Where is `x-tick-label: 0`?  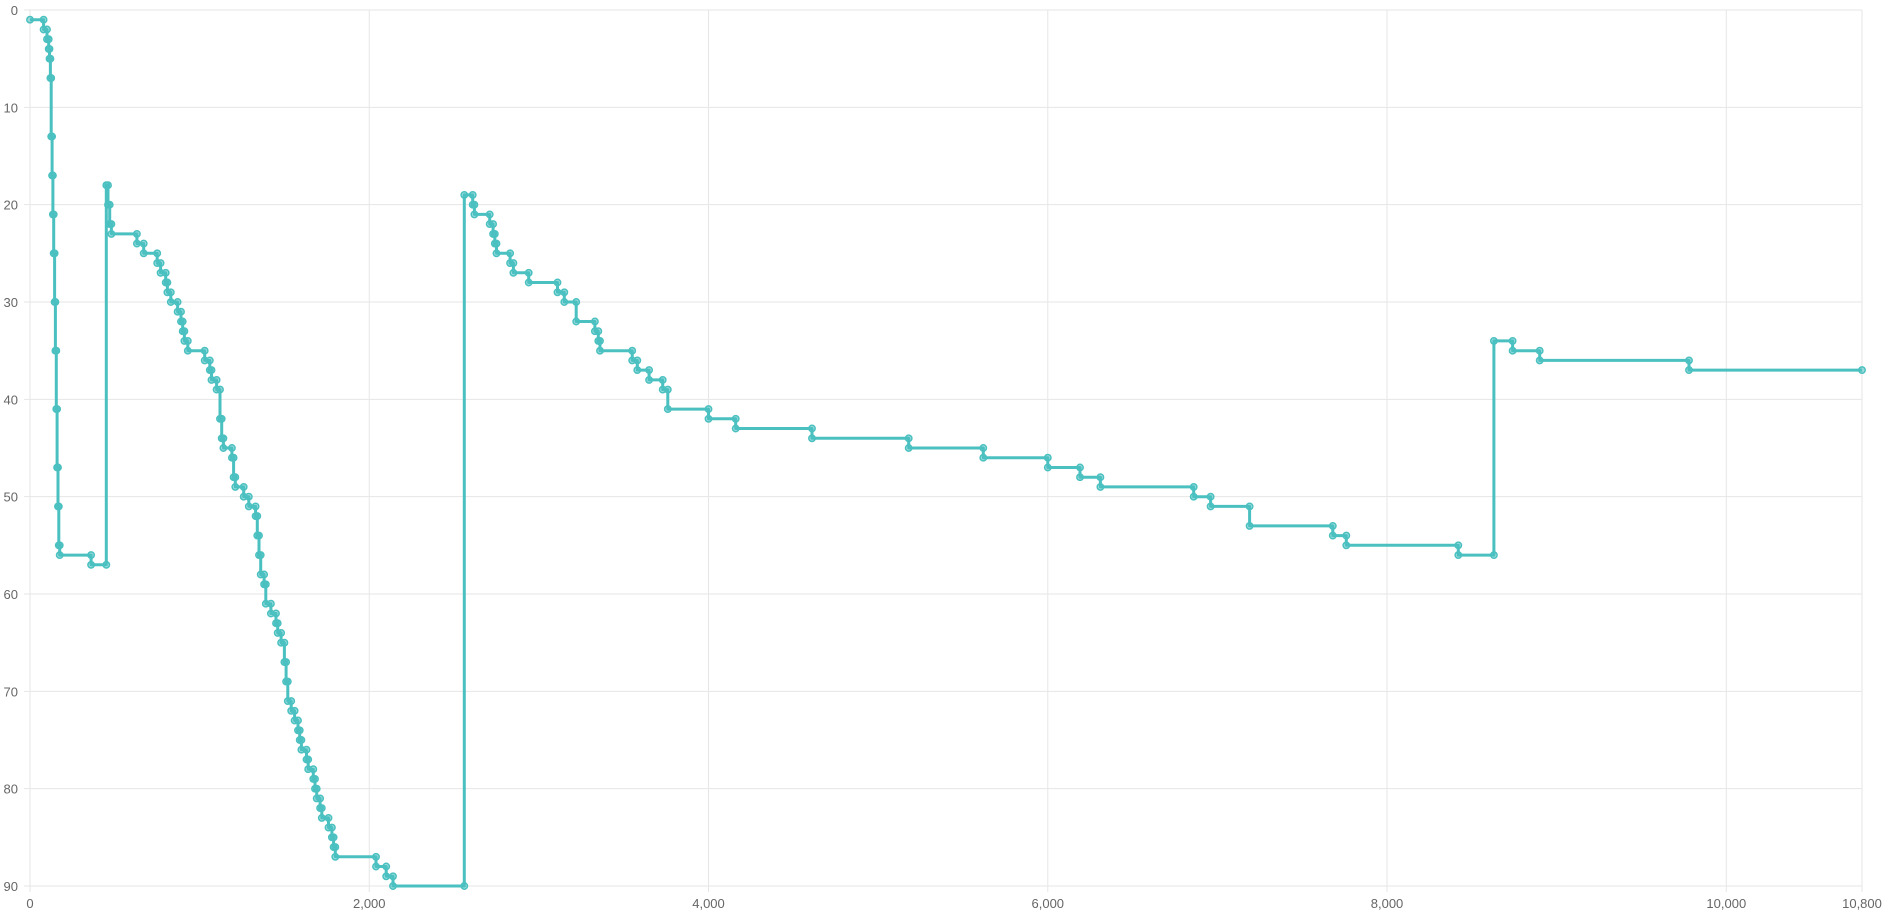
x-tick-label: 0 is located at coordinates (29, 903).